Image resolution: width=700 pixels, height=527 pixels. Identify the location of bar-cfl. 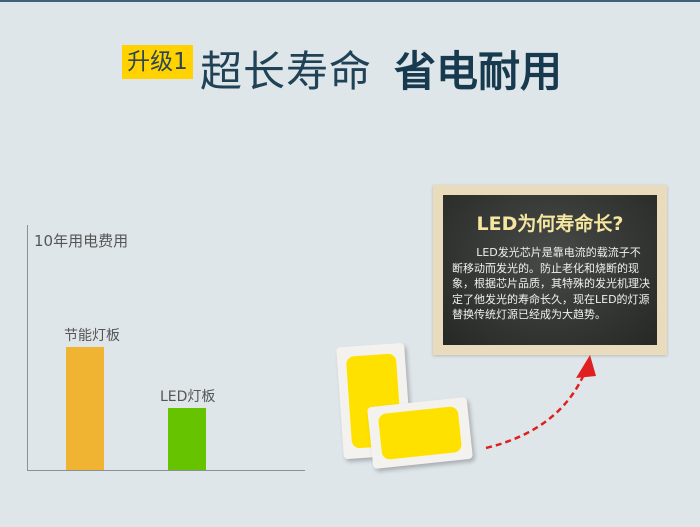
(85, 408).